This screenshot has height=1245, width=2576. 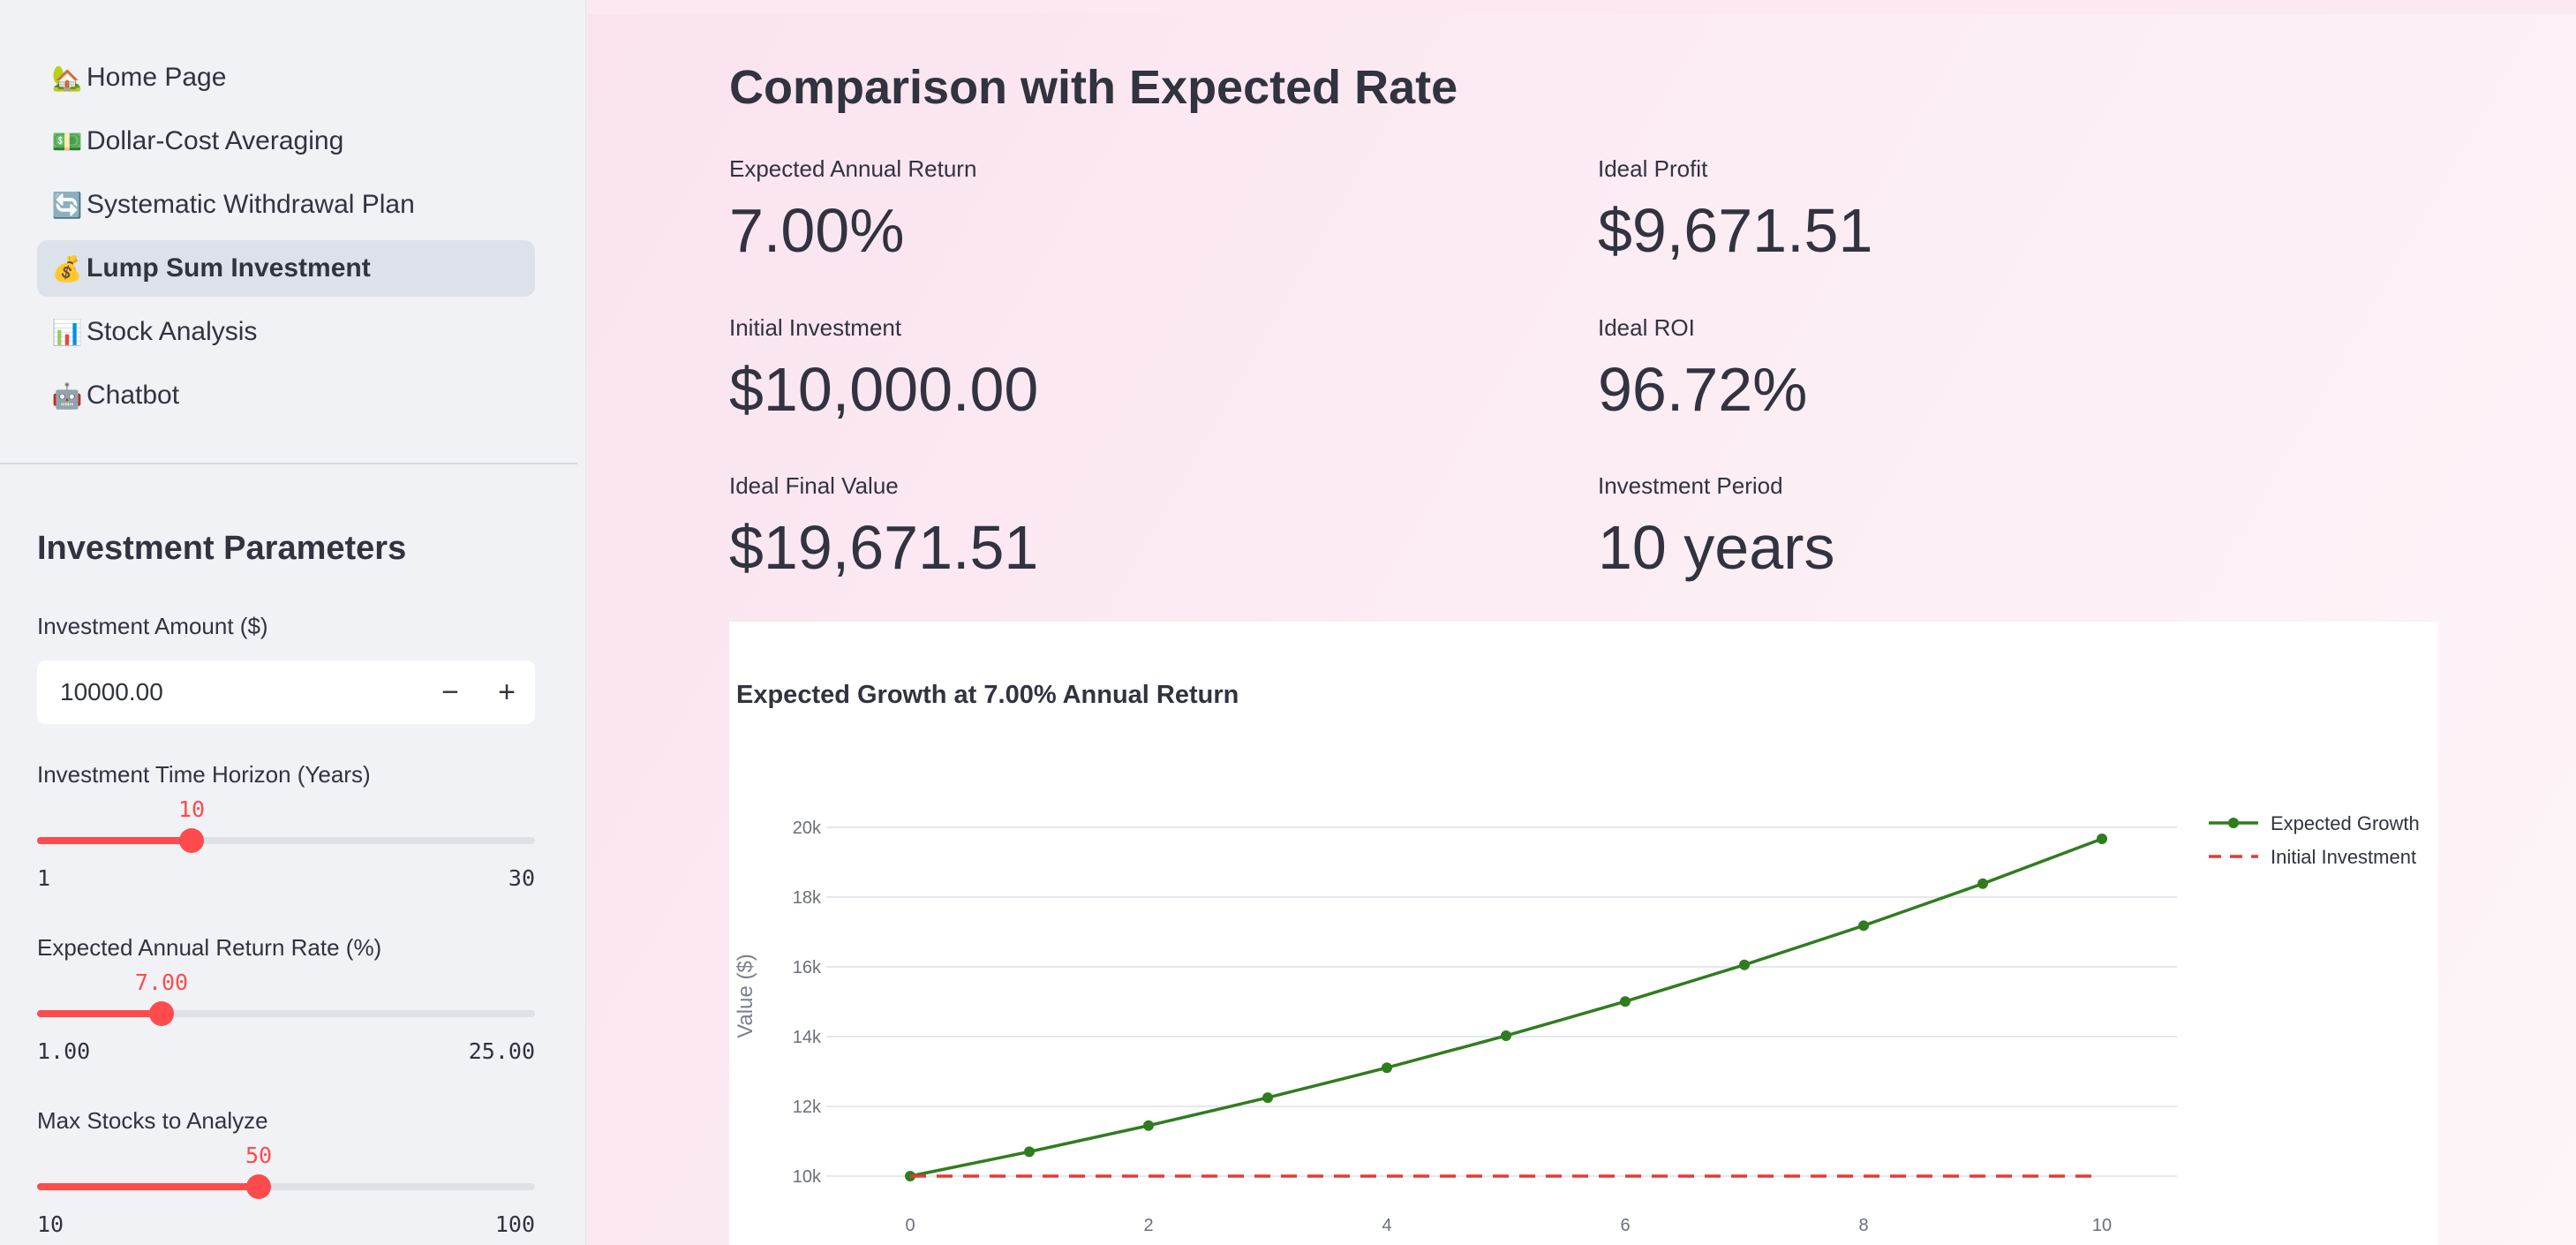 I want to click on metric-value: $9,671.51, so click(x=1736, y=231).